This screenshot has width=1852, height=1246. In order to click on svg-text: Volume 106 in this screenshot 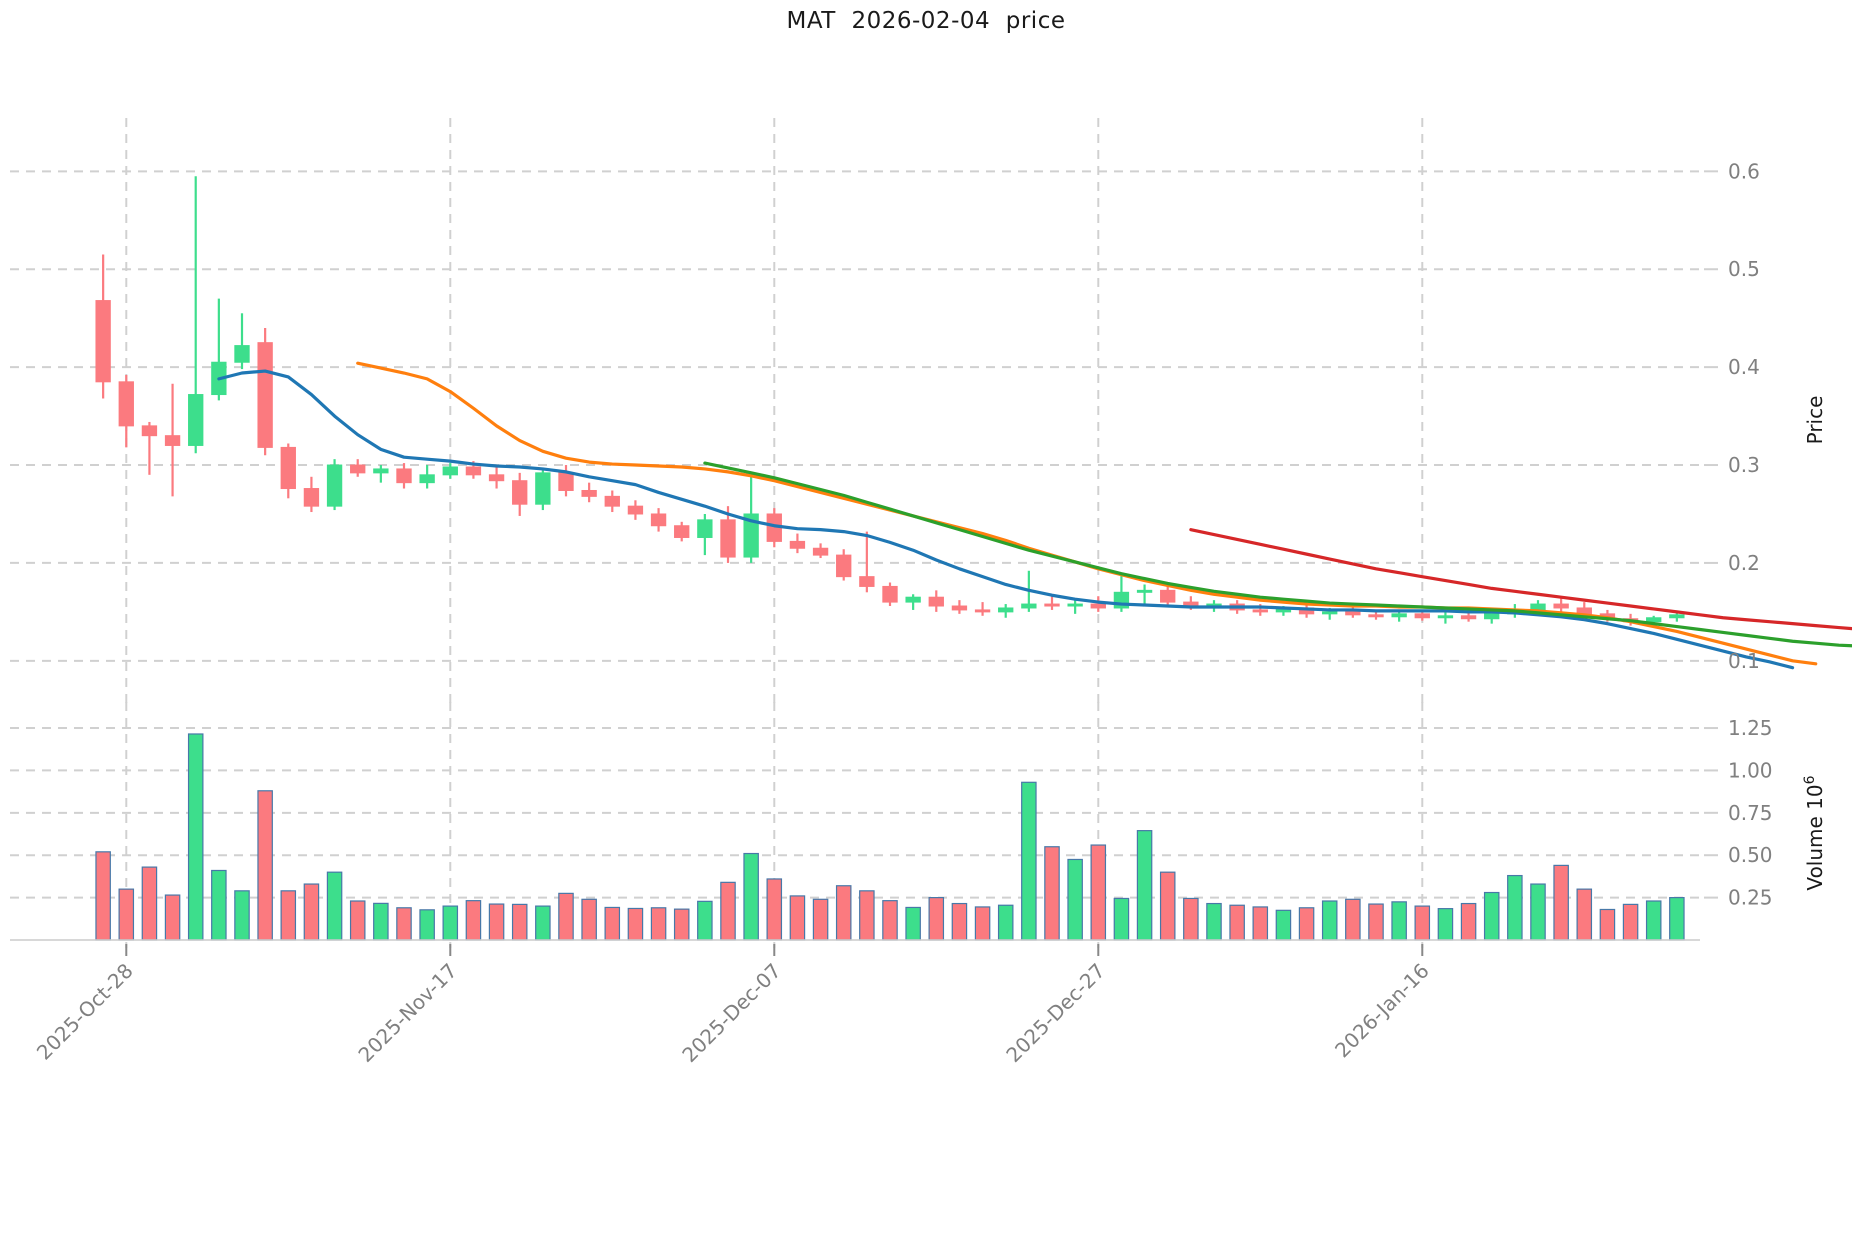, I will do `click(1814, 832)`.